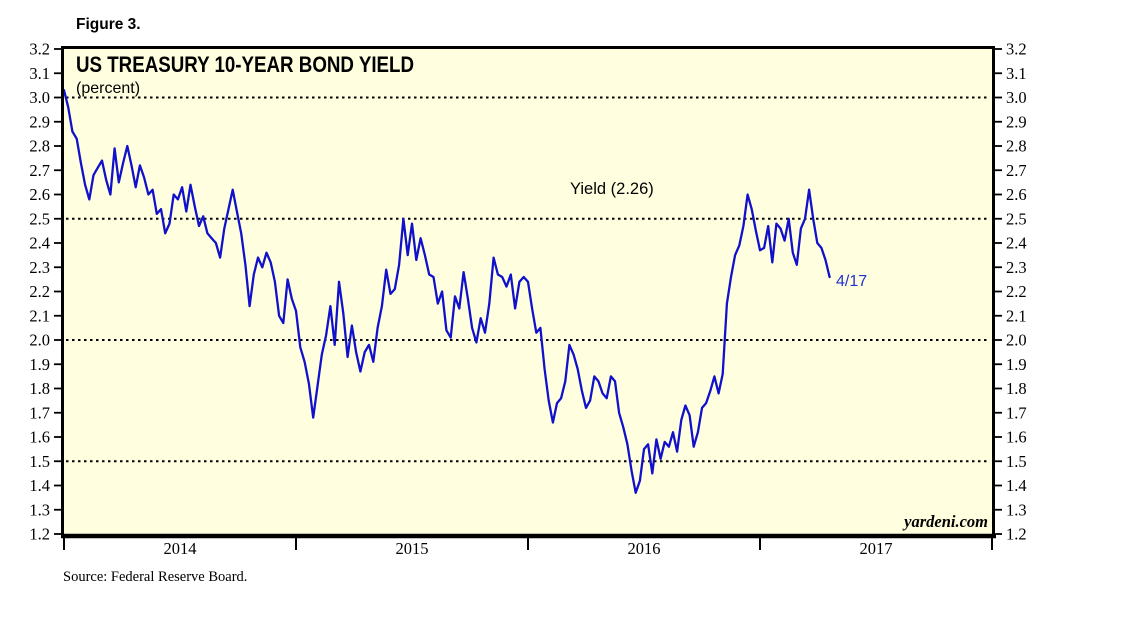 This screenshot has height=627, width=1138. Describe the element at coordinates (1016, 509) in the screenshot. I see `y-axis-label-right: 1.3` at that location.